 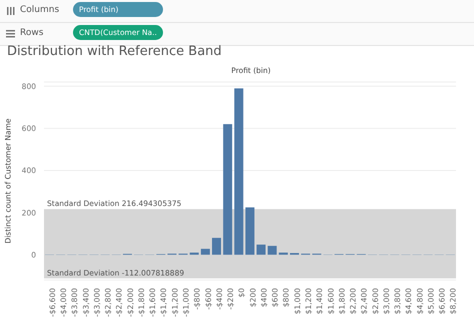 I want to click on text: Columns, so click(x=40, y=10).